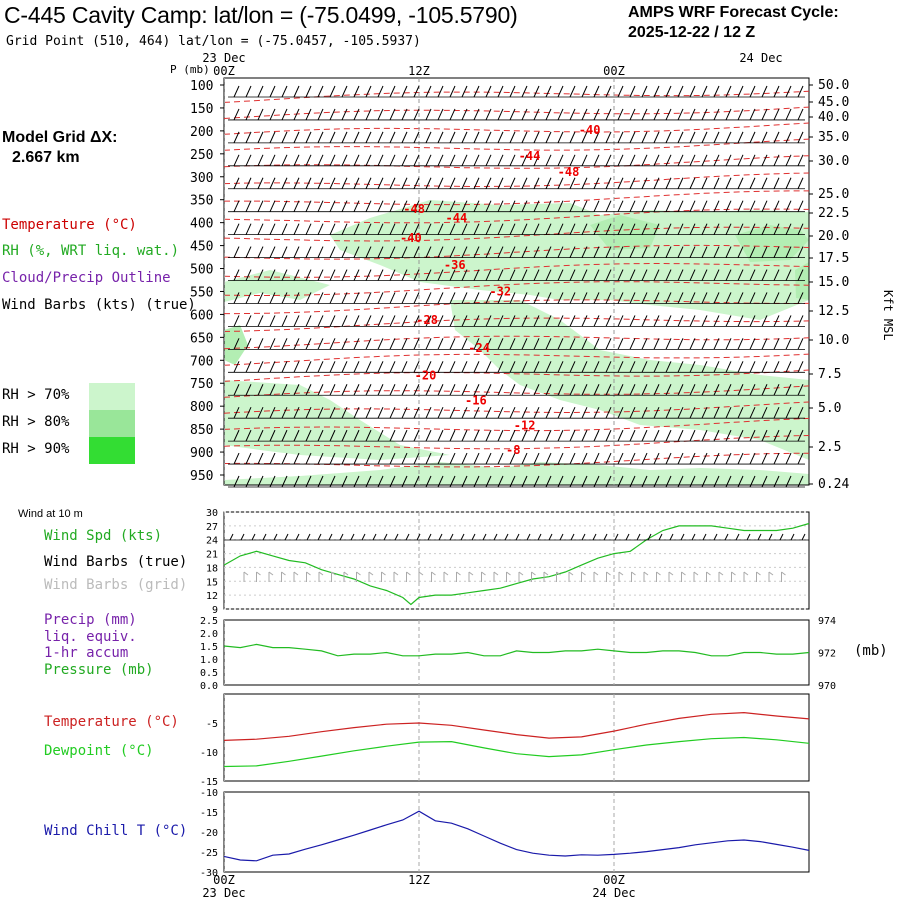 Image resolution: width=900 pixels, height=900 pixels. Describe the element at coordinates (833, 282) in the screenshot. I see `height-tick-label: 15.0` at that location.